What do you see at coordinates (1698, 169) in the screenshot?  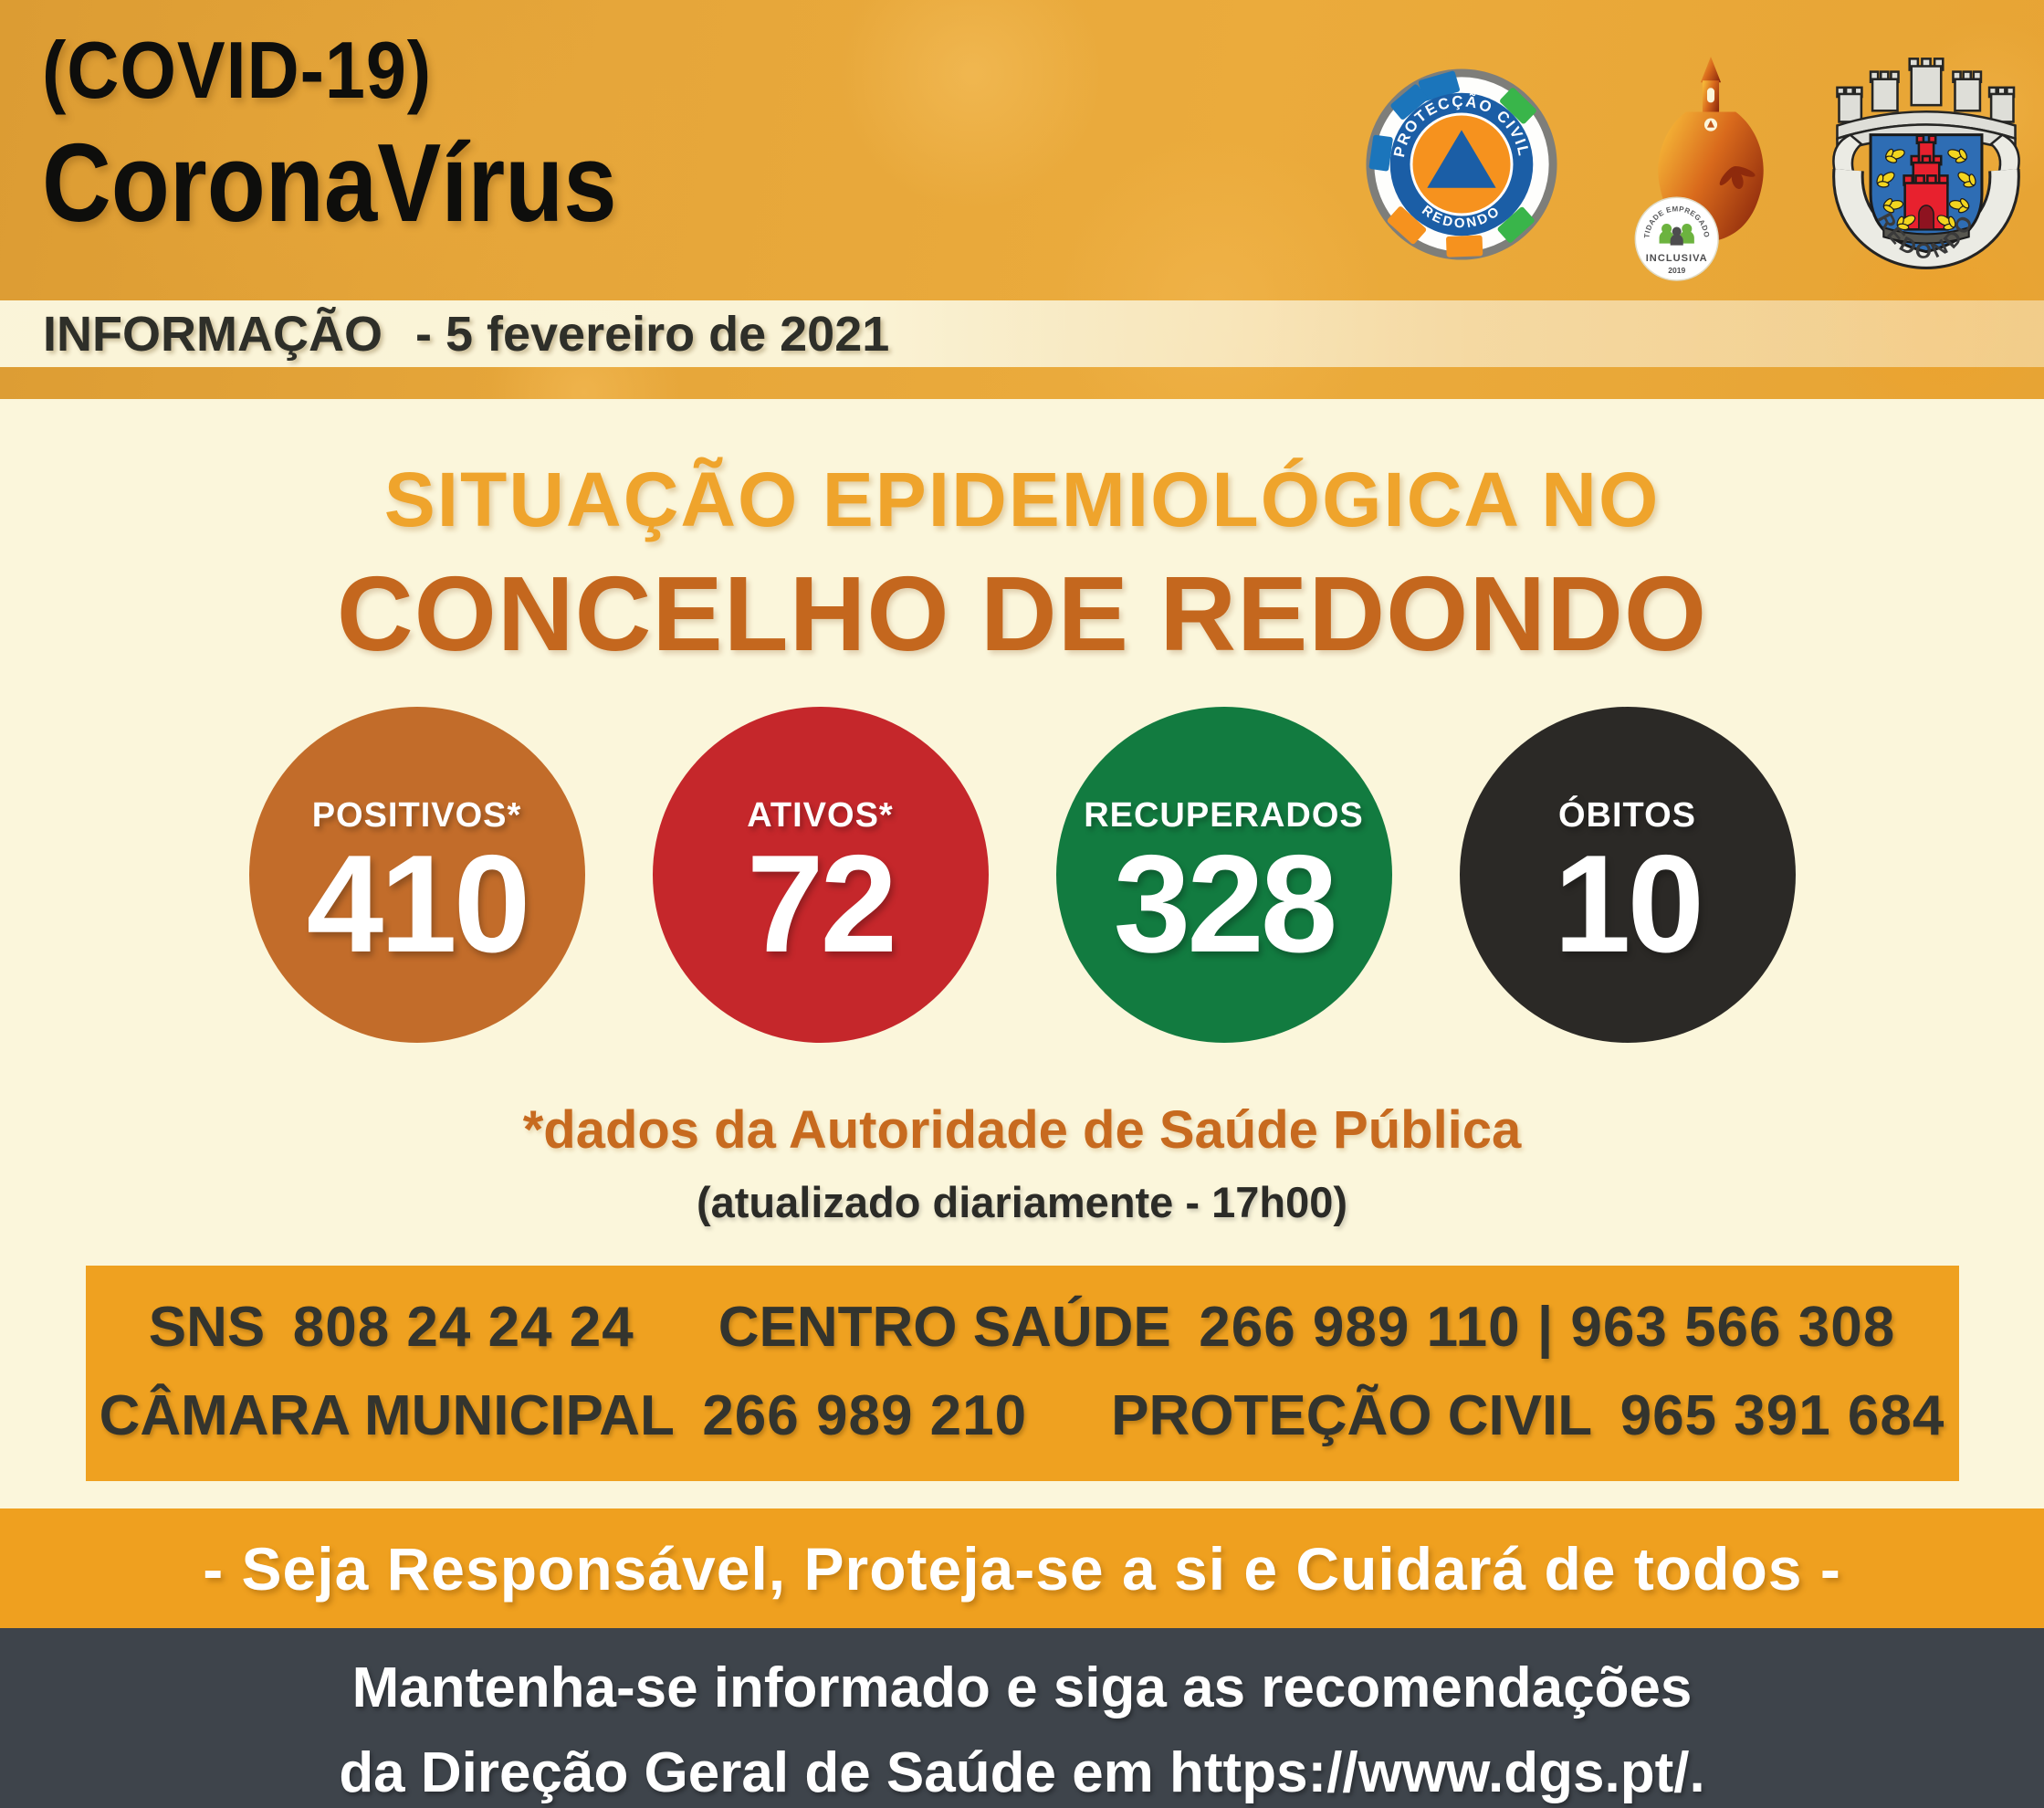 I see `redondo-amphora-logo: ENTIDADE EMPREGADORA INCLUSIVA 2019` at bounding box center [1698, 169].